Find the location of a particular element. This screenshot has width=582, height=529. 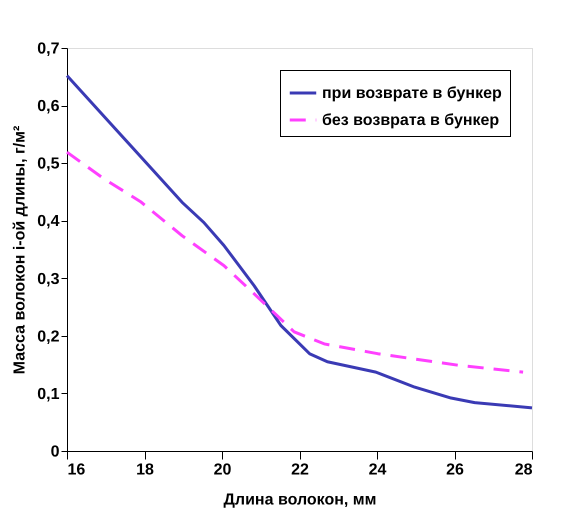

y-tick-label: 0,3 is located at coordinates (48, 279).